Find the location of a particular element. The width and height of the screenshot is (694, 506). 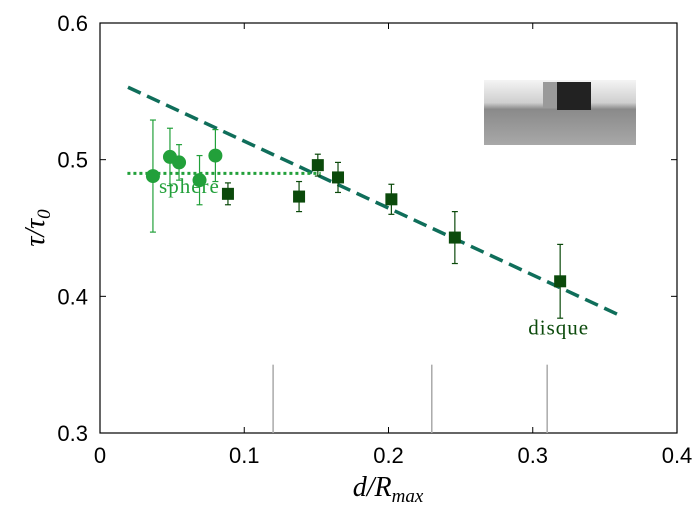

y-tick-label: 0.3 is located at coordinates (72, 433).